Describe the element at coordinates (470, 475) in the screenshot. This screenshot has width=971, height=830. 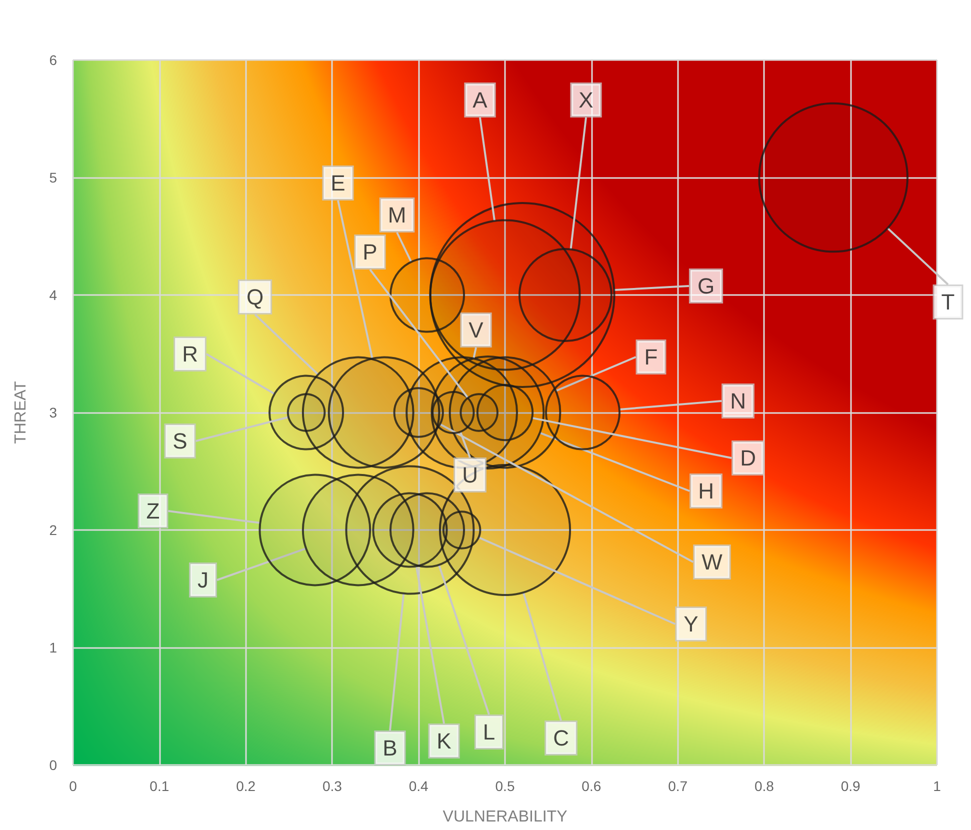
I see `series-label: U` at that location.